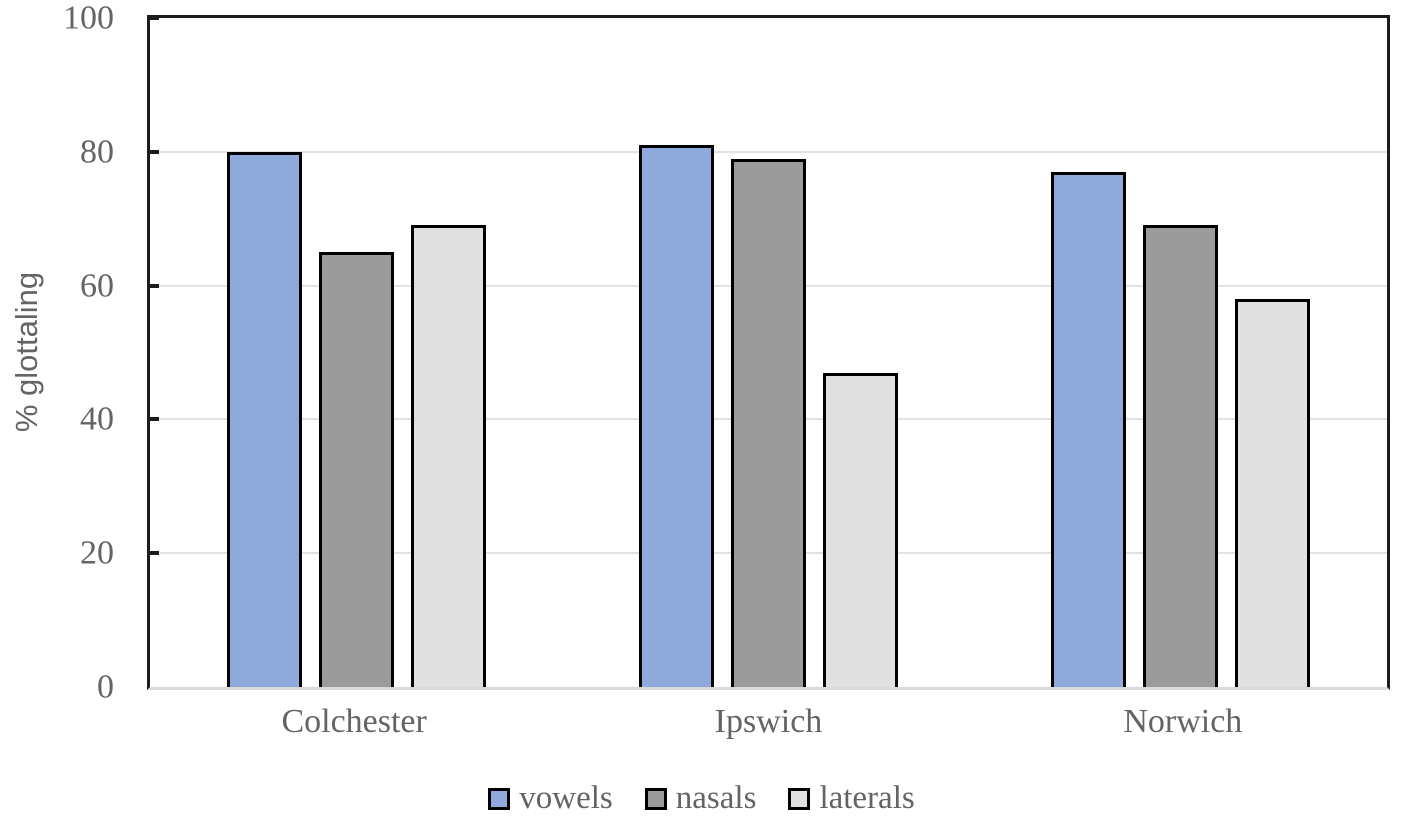 Image resolution: width=1403 pixels, height=832 pixels. I want to click on bar-laterals-colchester, so click(448, 456).